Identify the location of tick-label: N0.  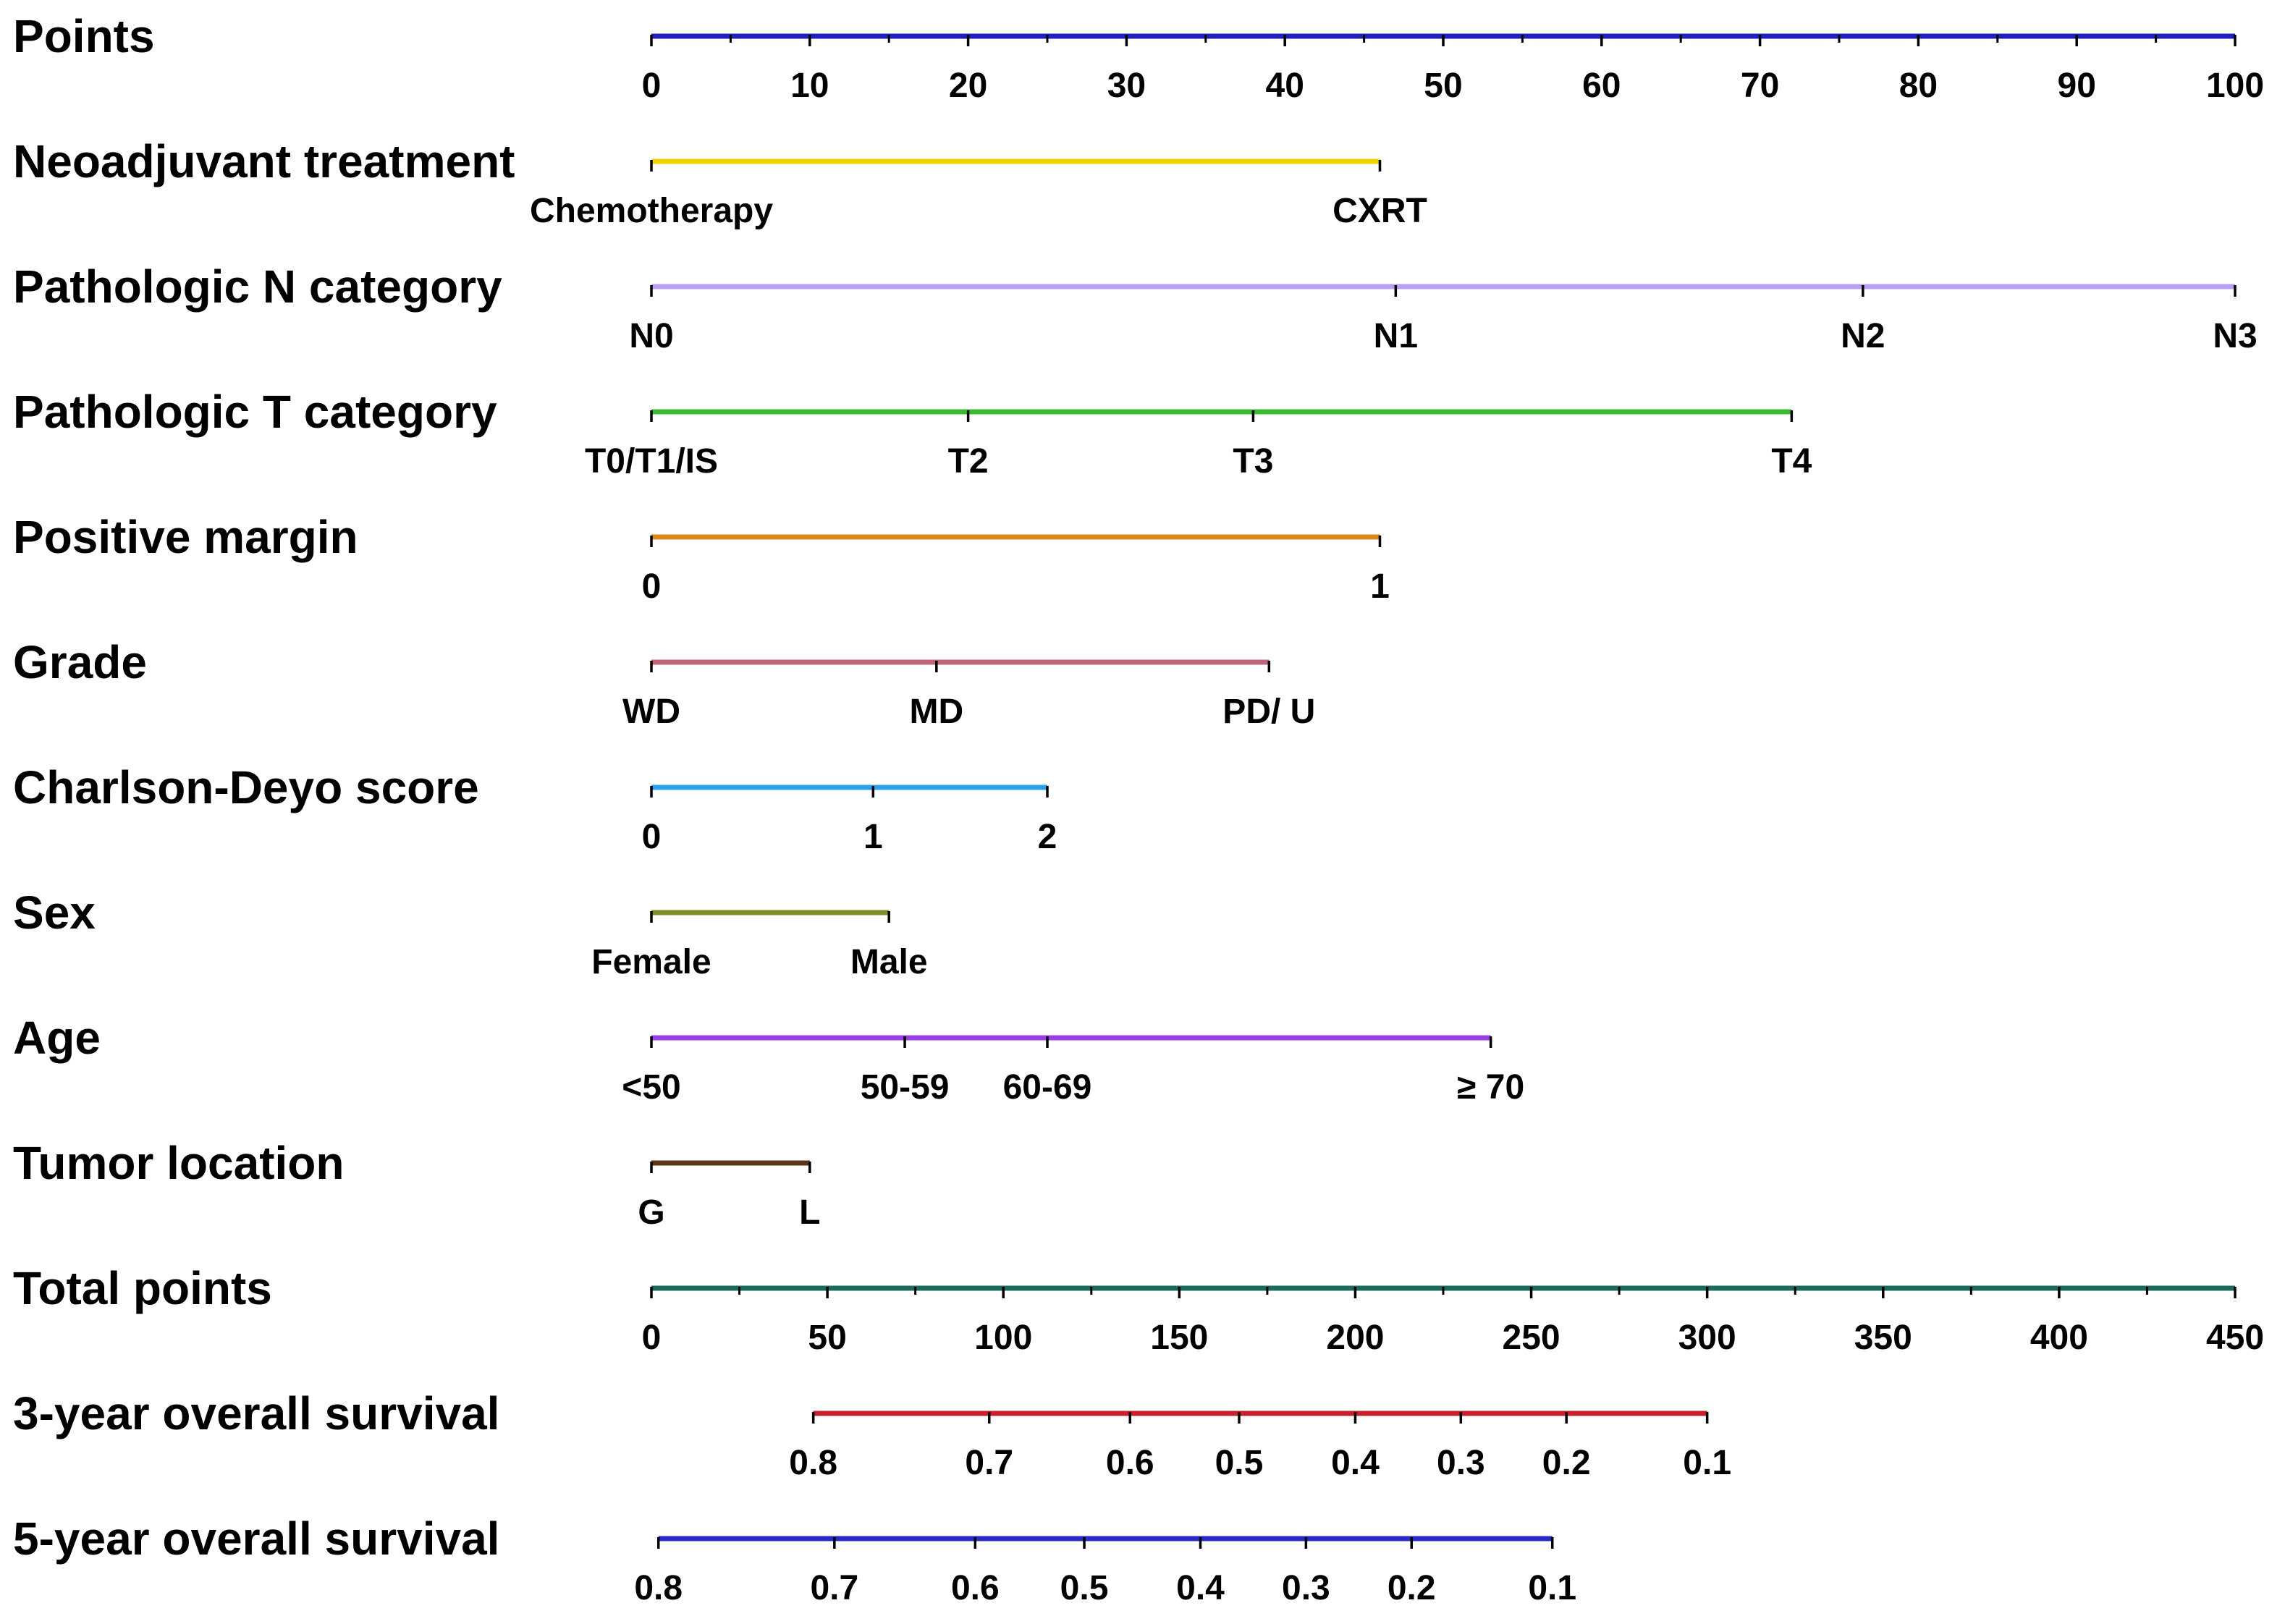
(651, 336).